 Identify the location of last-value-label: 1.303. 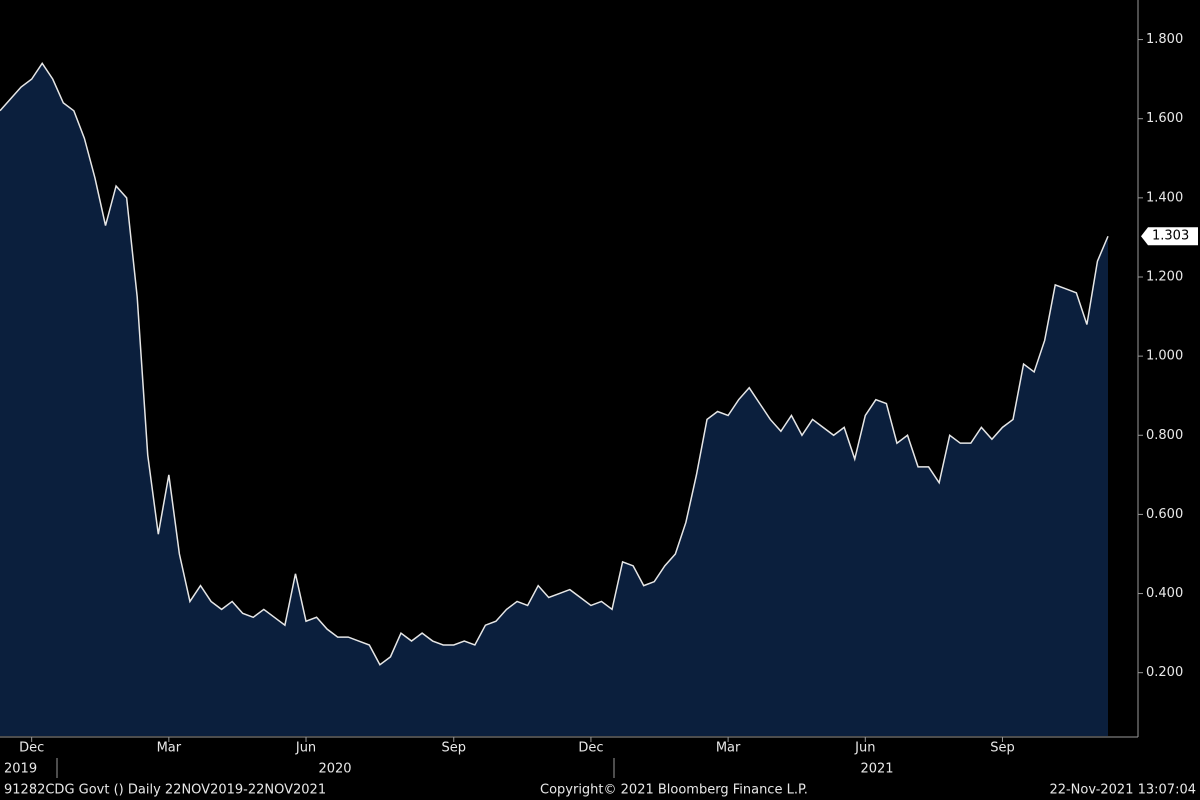
(1170, 236).